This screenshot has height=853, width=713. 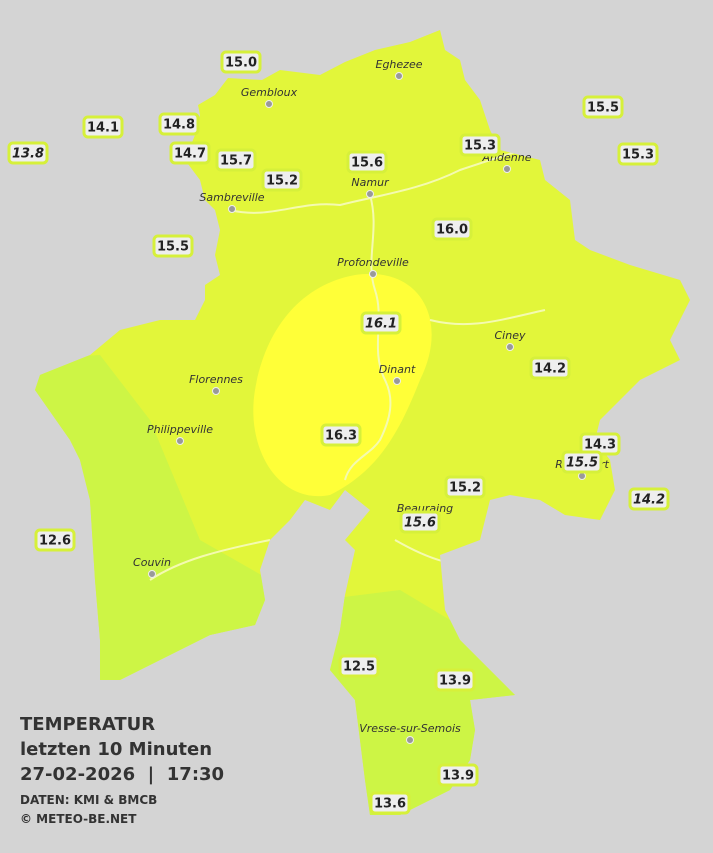 I want to click on station-value: 14.3, so click(x=600, y=445).